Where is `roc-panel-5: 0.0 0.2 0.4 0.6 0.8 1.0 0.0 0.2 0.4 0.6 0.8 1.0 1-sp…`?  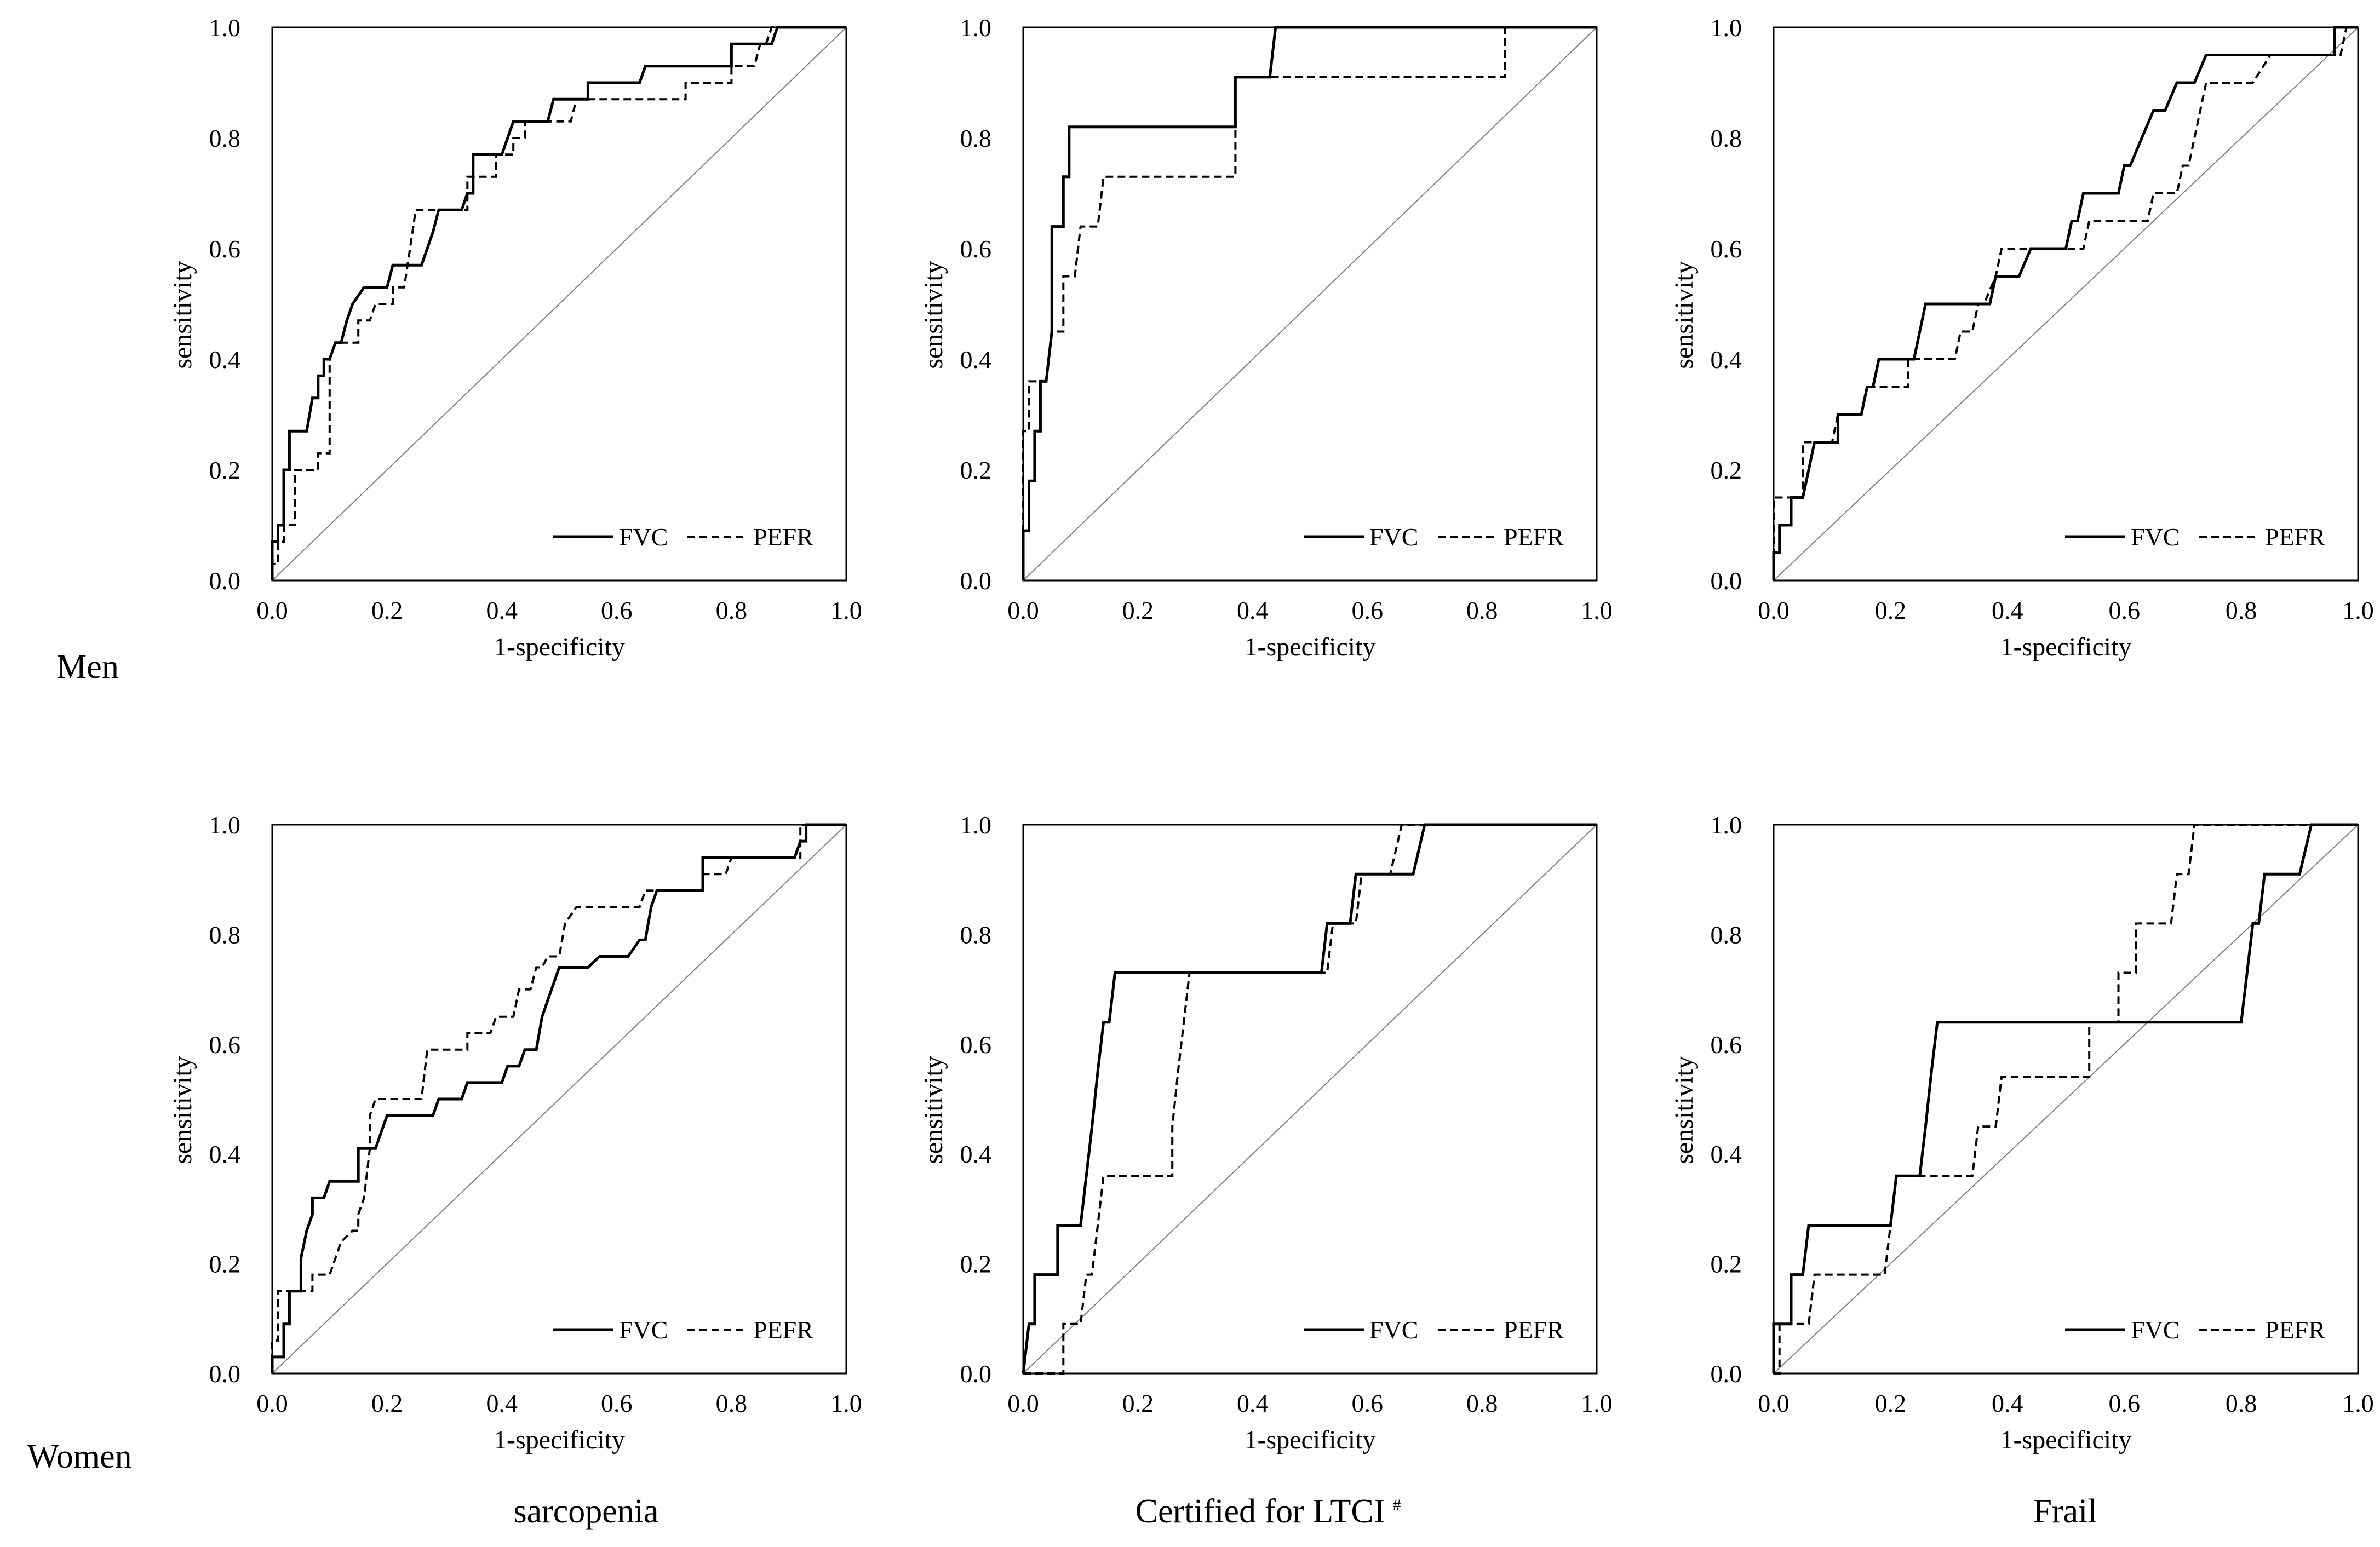
roc-panel-5: 0.0 0.2 0.4 0.6 0.8 1.0 0.0 0.2 0.4 0.6 0.8 1.0 1-sp… is located at coordinates (1266, 1132).